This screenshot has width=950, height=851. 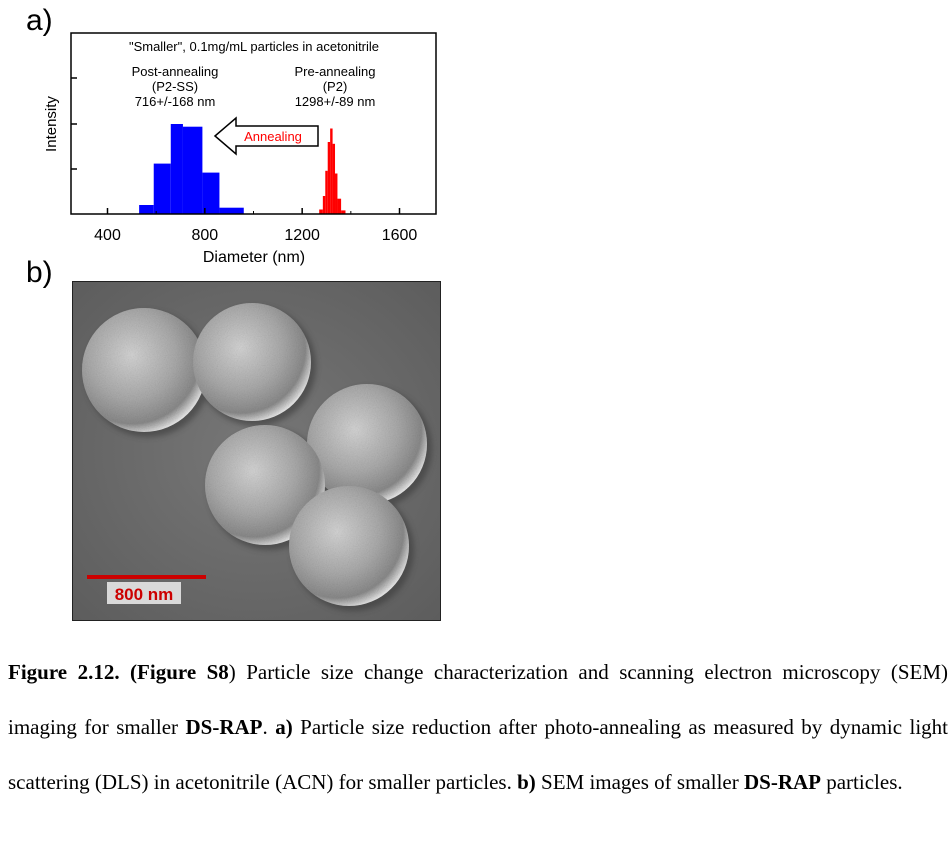 I want to click on plot-frame, so click(x=253, y=123).